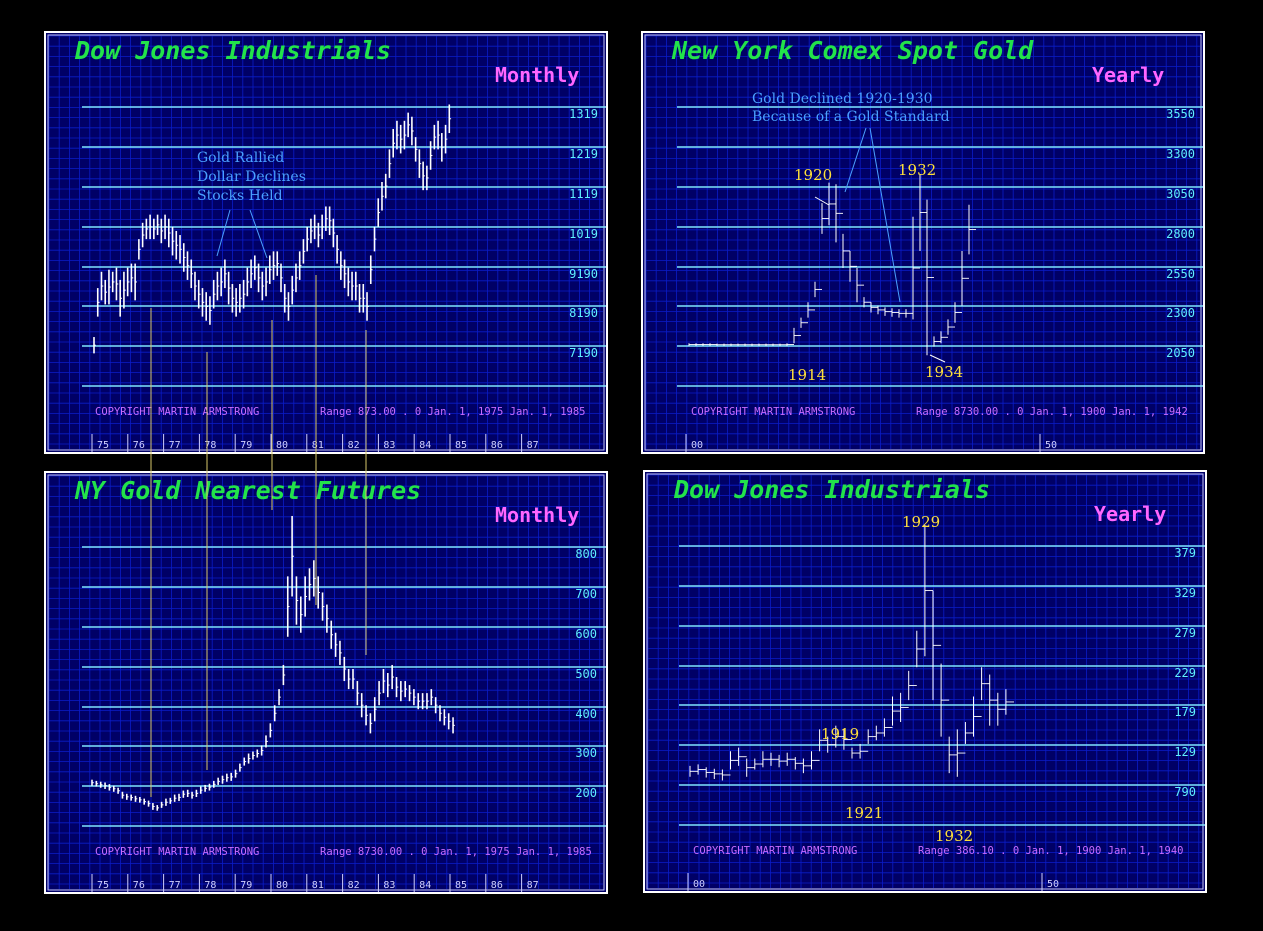 This screenshot has width=1263, height=931. Describe the element at coordinates (583, 194) in the screenshot. I see `y-tick-label: 1119` at that location.